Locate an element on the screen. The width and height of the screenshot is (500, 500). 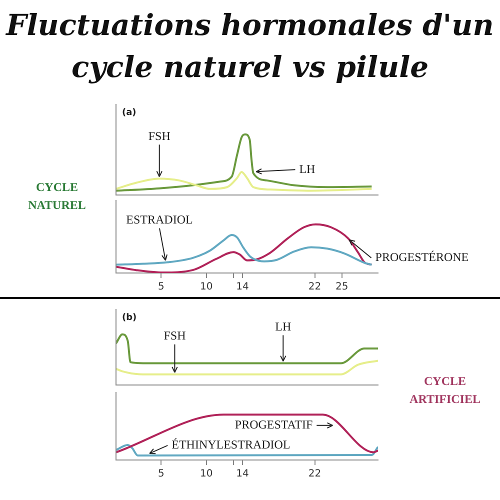
text: CYCLE ARTIFICIEL is located at coordinates (445, 390).